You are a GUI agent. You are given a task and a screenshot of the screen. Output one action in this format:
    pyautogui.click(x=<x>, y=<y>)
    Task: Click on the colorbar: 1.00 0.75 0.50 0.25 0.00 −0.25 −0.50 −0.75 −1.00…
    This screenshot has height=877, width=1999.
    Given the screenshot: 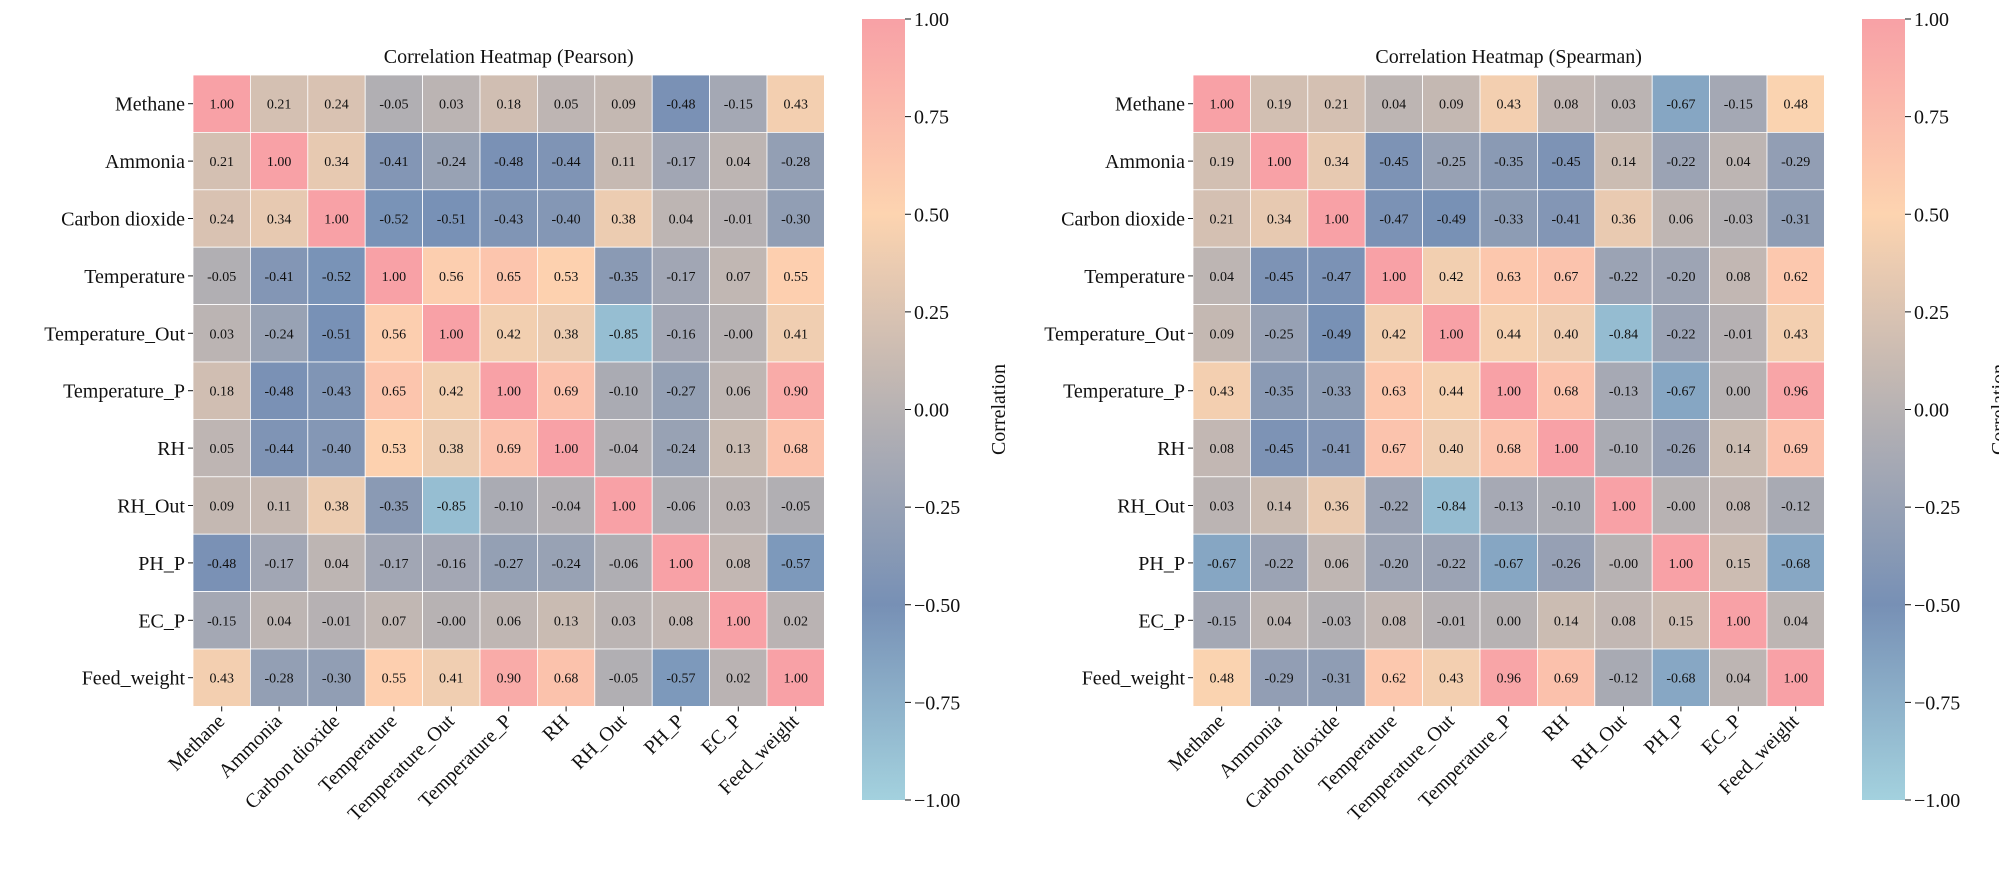 What is the action you would take?
    pyautogui.click(x=936, y=410)
    